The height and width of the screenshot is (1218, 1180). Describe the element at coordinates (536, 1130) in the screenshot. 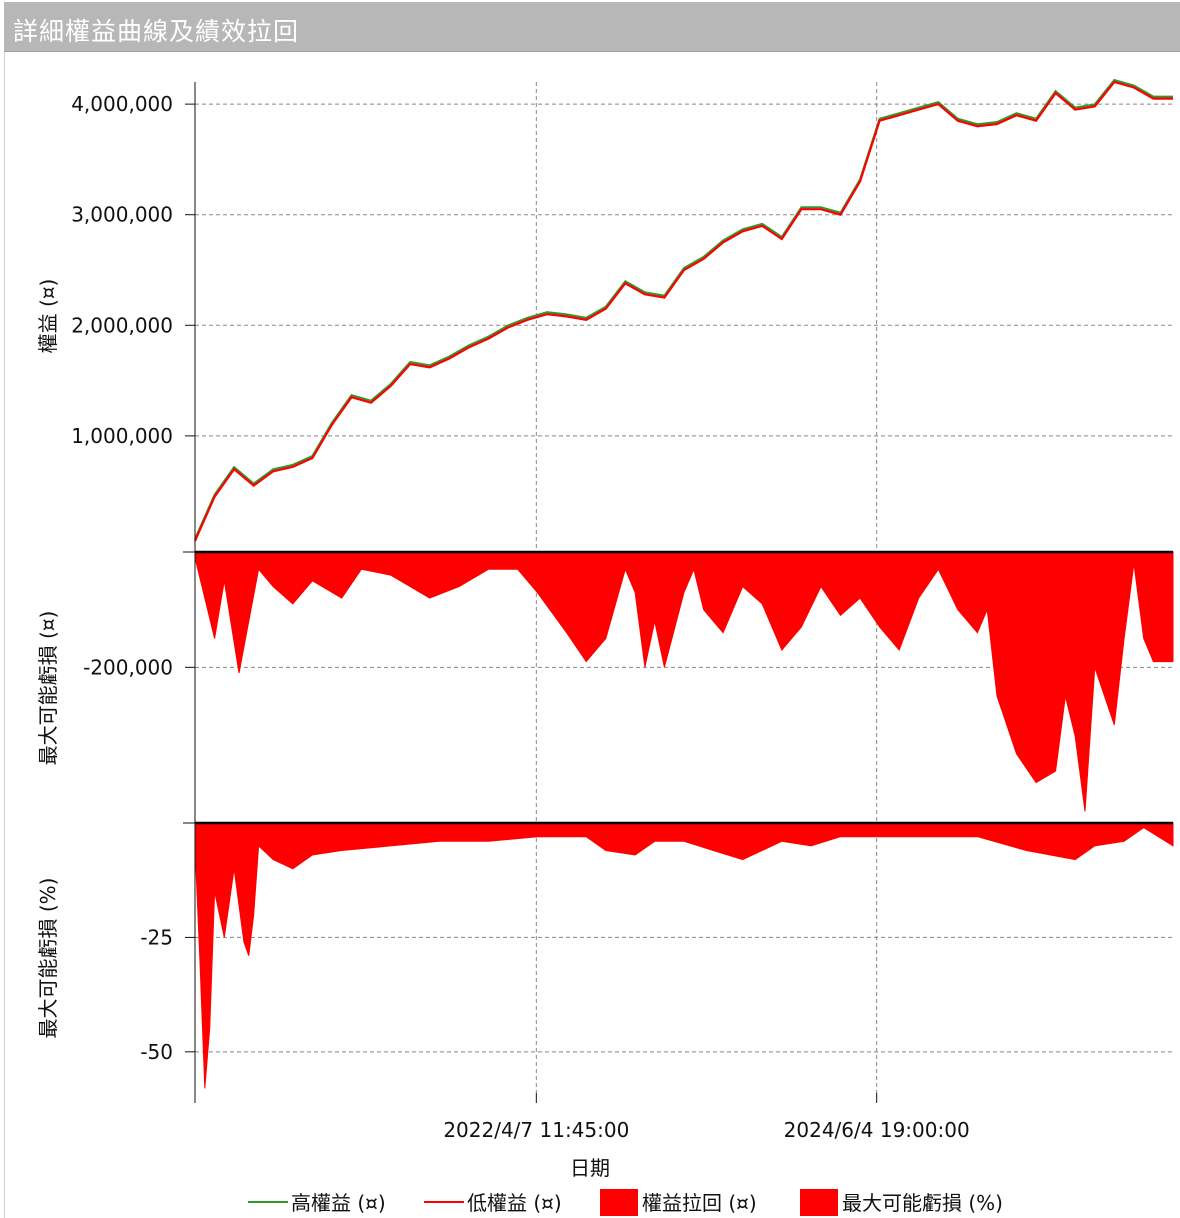

I see `xtick-label-0: 2022/4/7 11:45:00` at that location.